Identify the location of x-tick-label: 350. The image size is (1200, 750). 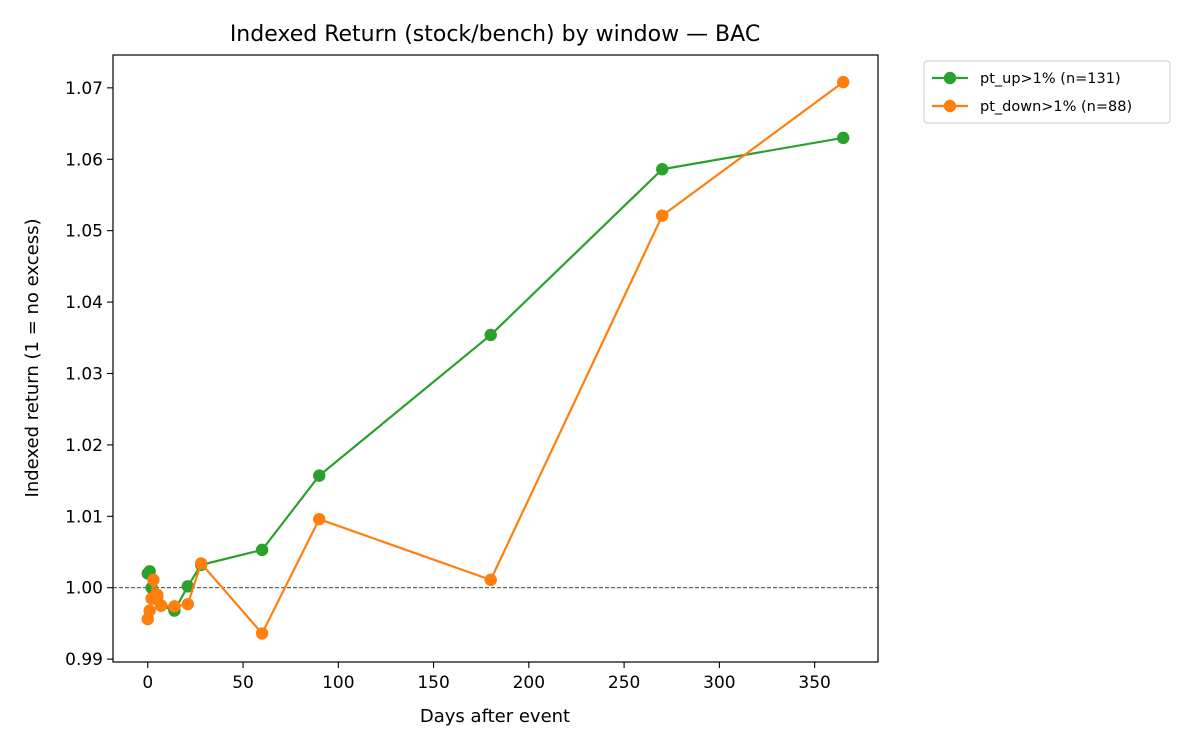
(814, 683).